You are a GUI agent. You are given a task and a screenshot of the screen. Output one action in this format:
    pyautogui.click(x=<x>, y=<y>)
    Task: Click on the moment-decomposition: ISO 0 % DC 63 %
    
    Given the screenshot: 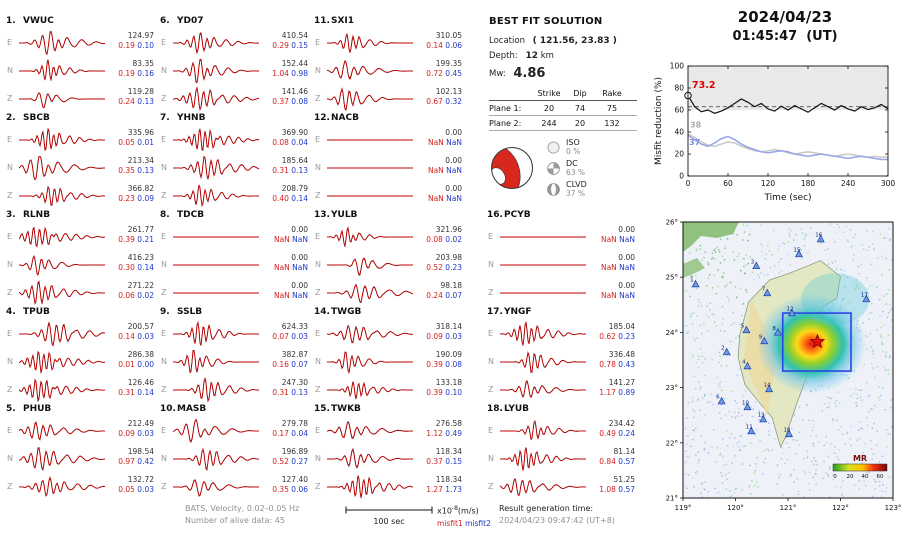 What is the action you would take?
    pyautogui.click(x=567, y=168)
    